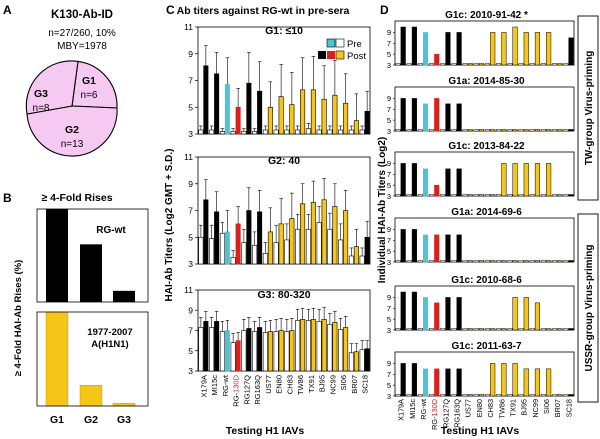 This screenshot has height=439, width=600. Describe the element at coordinates (549, 261) in the screenshot. I see `bar-post-si06` at that location.